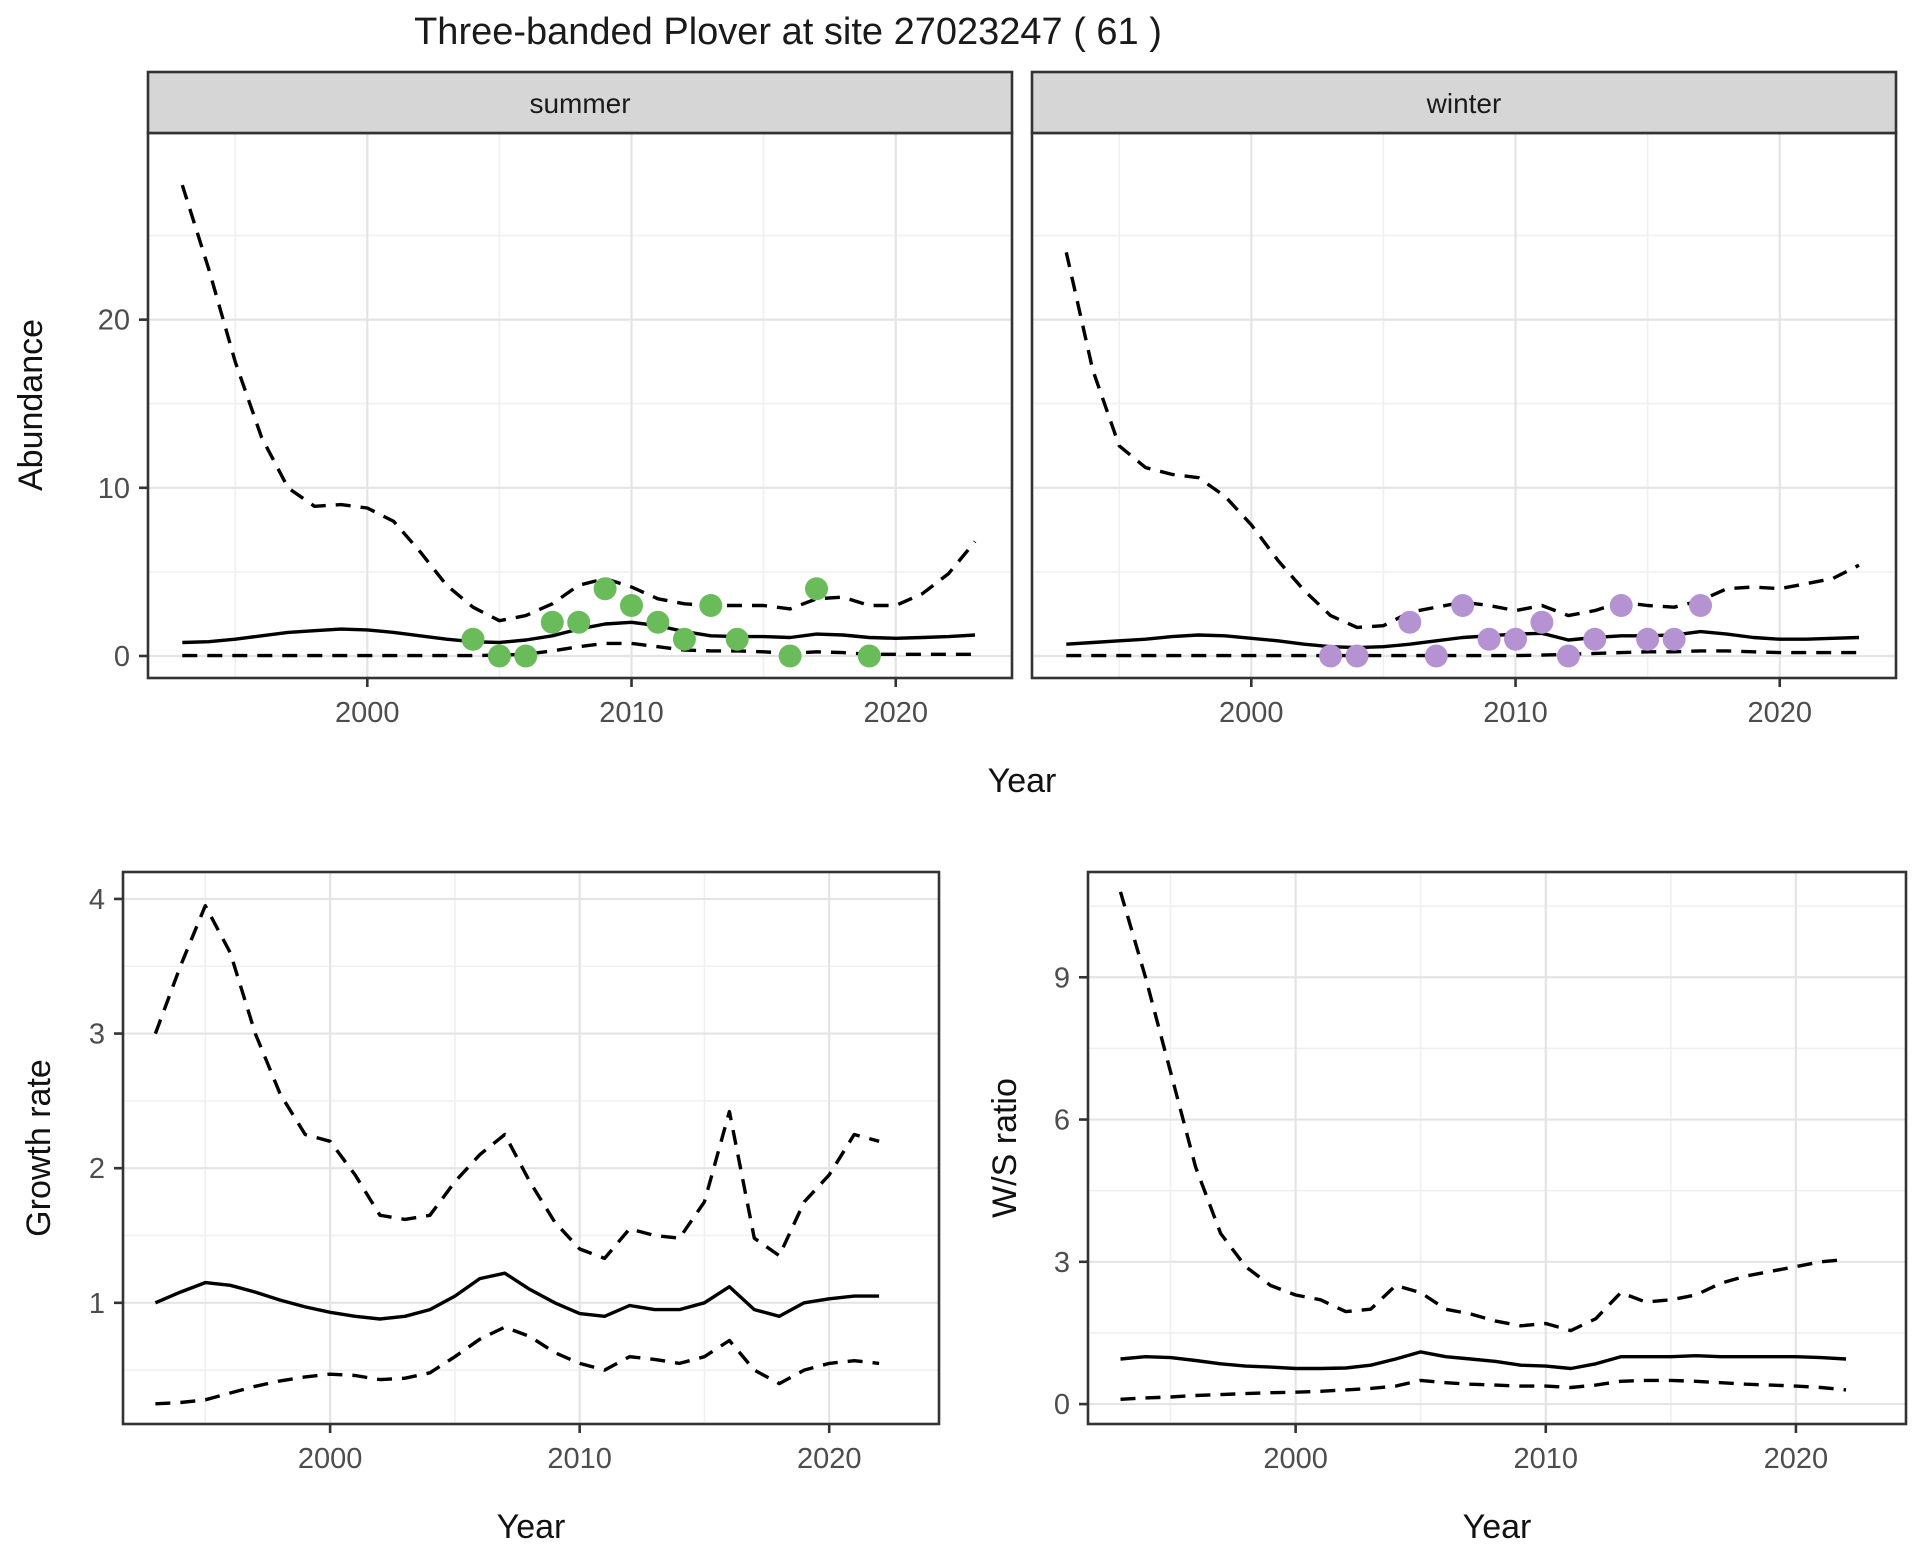 The image size is (1920, 1560). Describe the element at coordinates (1005, 1148) in the screenshot. I see `ws-ratio-axis-title: W/S ratio` at that location.